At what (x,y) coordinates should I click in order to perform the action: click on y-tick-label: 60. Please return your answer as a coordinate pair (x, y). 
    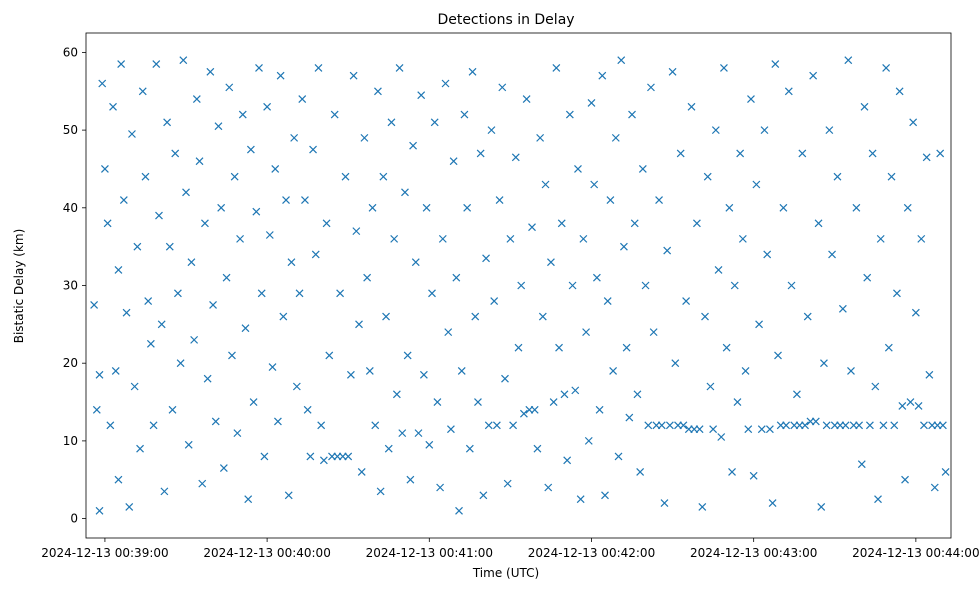
    Looking at the image, I should click on (70, 52).